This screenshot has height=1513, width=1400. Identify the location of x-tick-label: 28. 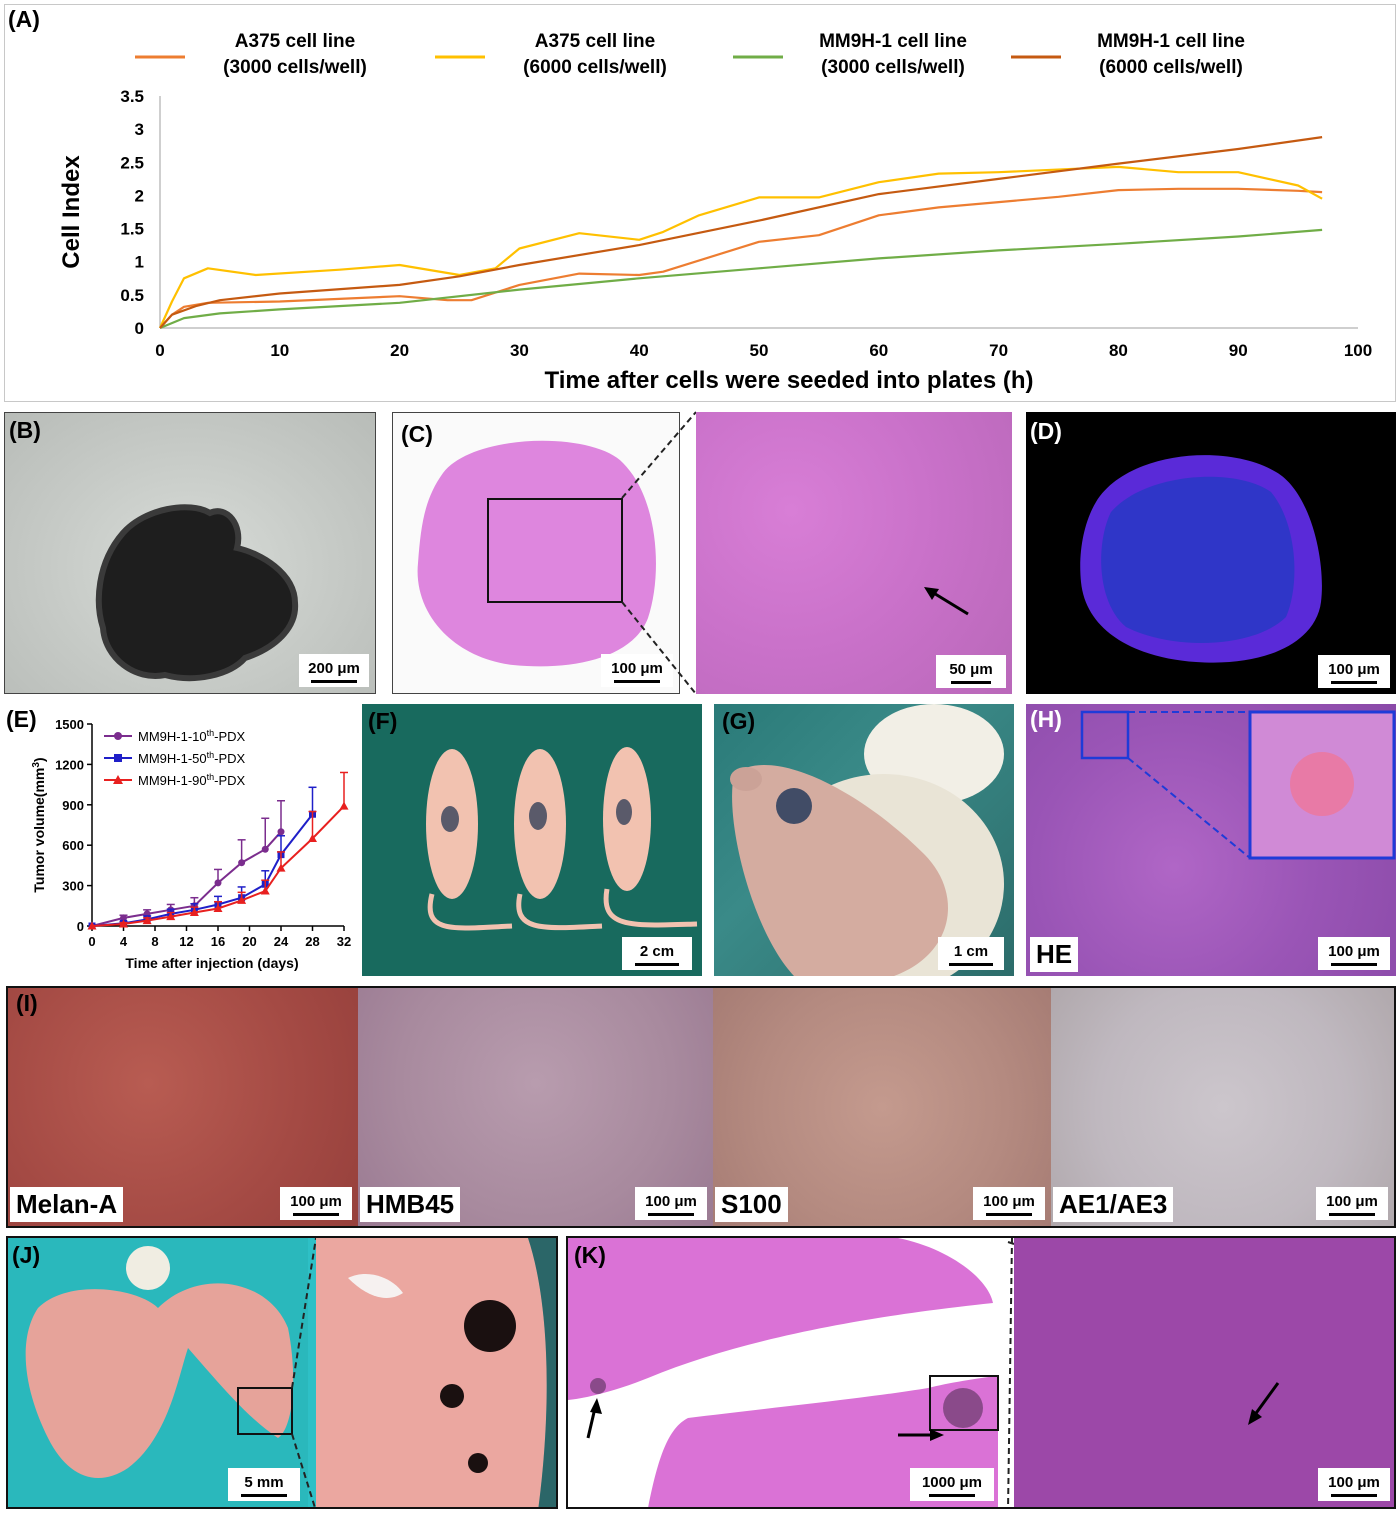
(312, 941).